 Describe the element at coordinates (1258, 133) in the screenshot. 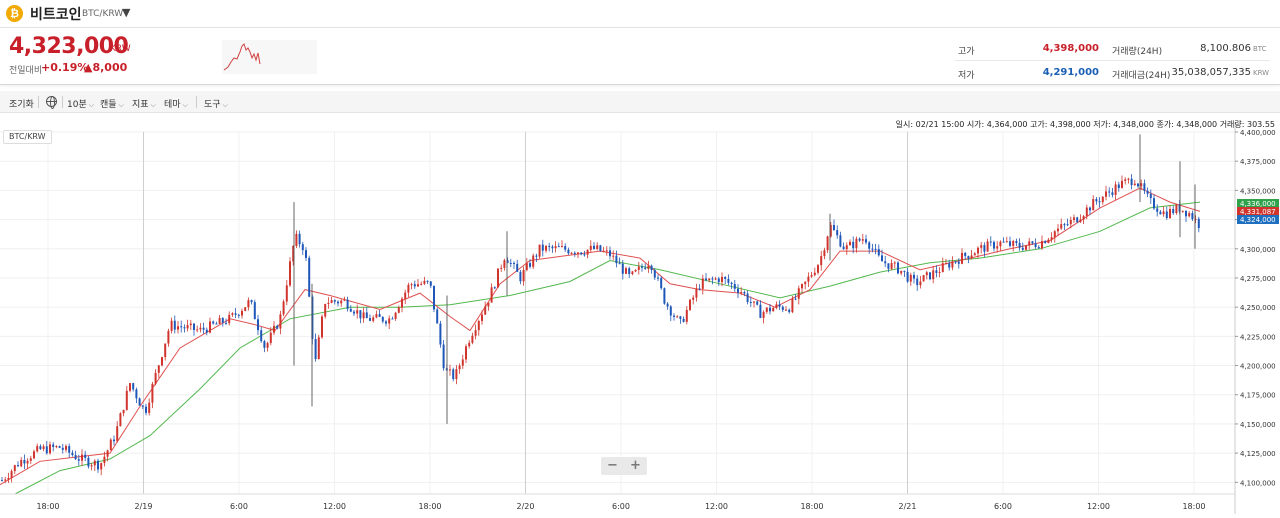

I see `y-tick-label: 4,400,000` at that location.